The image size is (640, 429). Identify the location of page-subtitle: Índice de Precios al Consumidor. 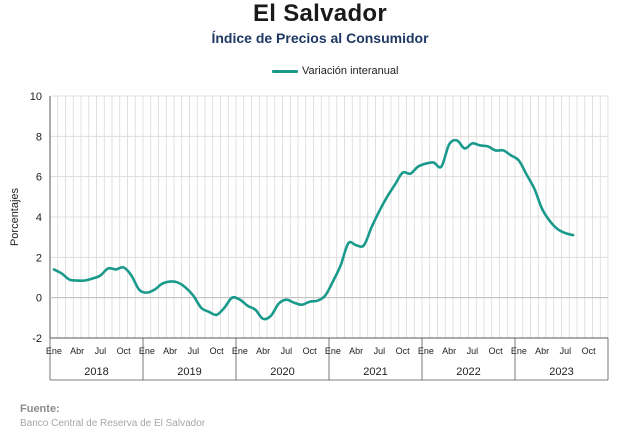
(320, 38).